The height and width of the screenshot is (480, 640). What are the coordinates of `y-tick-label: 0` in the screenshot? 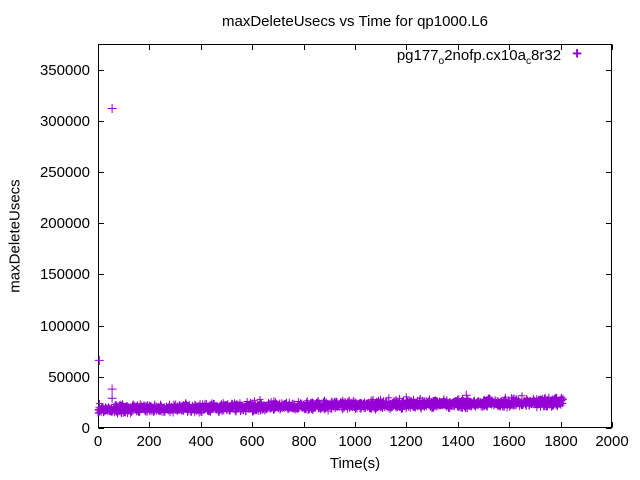 It's located at (86, 428).